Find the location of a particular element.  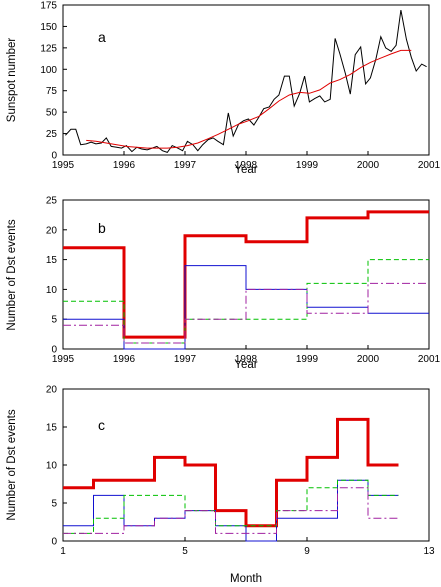

panel-a-x-tick-label: 1996 is located at coordinates (124, 165).